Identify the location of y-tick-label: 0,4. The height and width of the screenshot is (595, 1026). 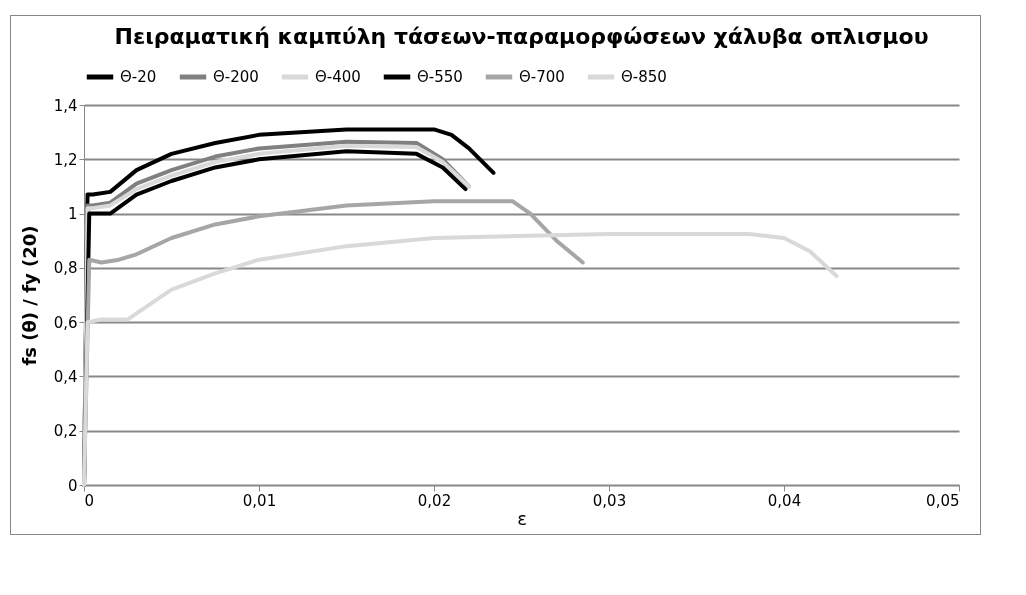
(65, 376).